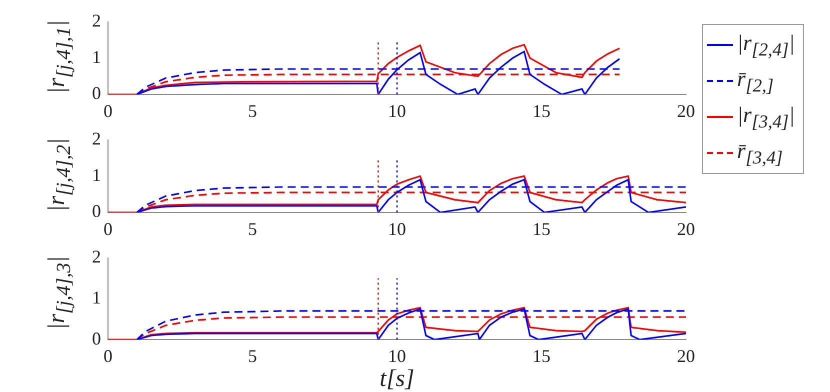 This screenshot has height=392, width=830. I want to click on legend-label: r̄$_{[3,4]}$, so click(760, 153).